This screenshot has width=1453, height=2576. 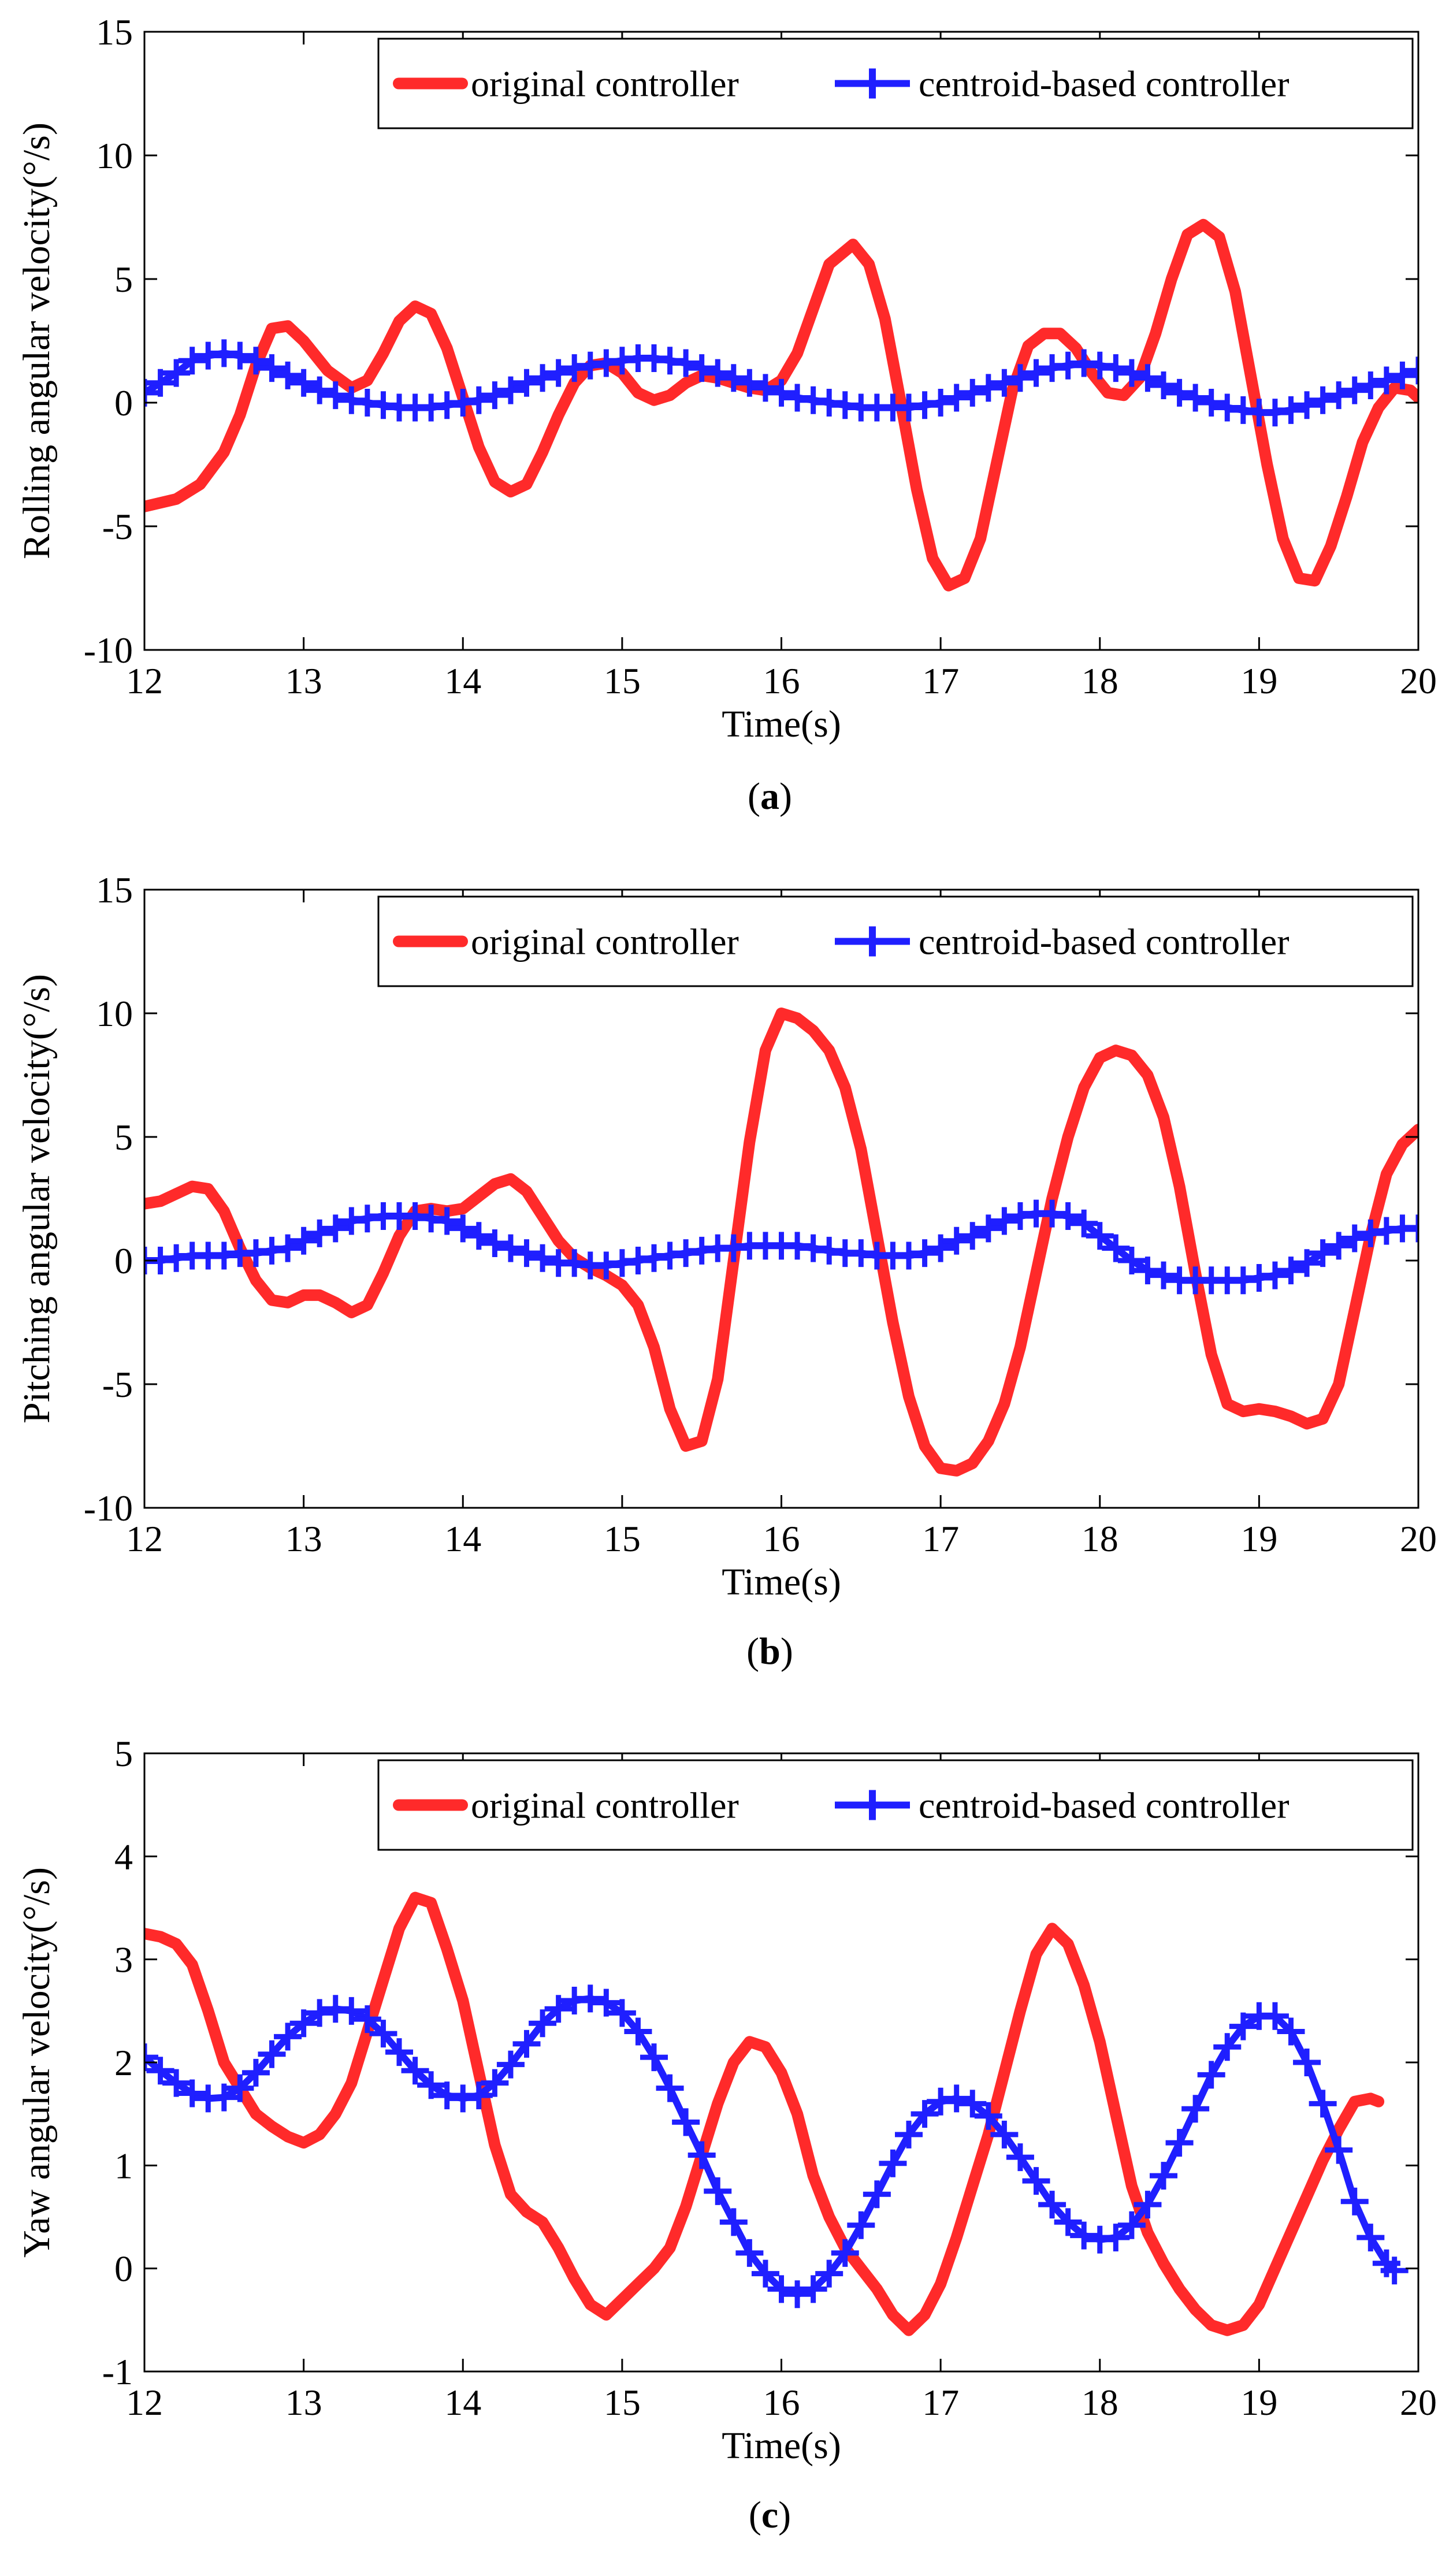 What do you see at coordinates (770, 2515) in the screenshot?
I see `panel-caption: (c)` at bounding box center [770, 2515].